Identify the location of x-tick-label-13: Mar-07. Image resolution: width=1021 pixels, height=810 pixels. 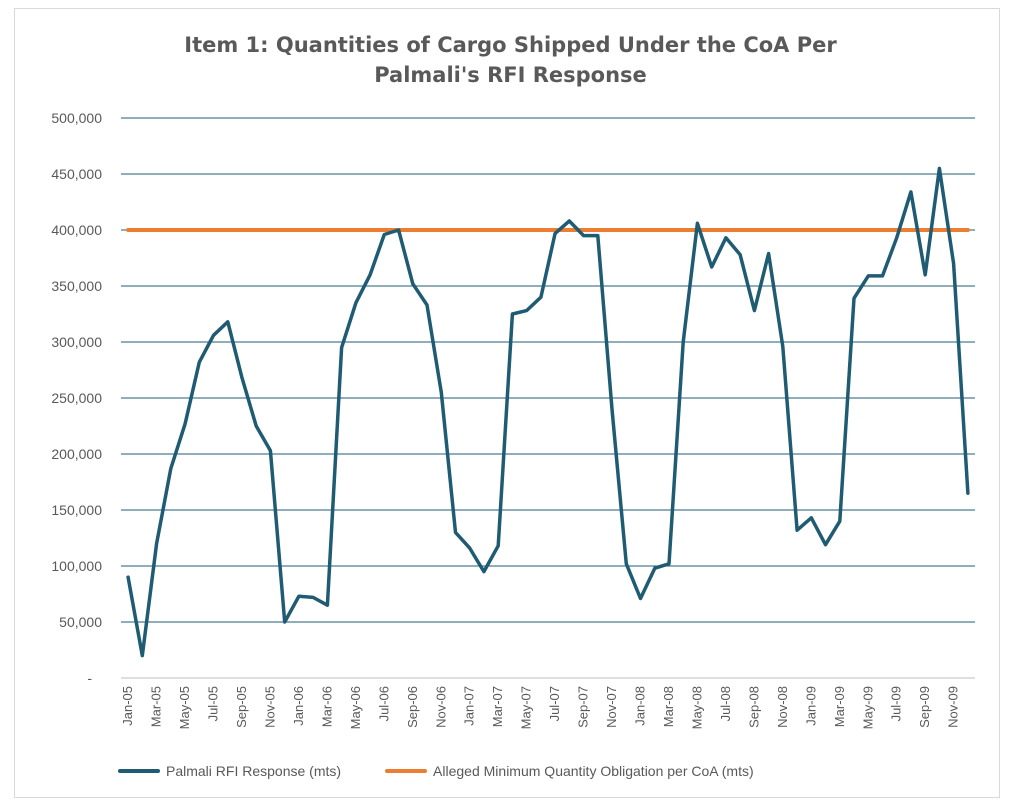
(497, 706).